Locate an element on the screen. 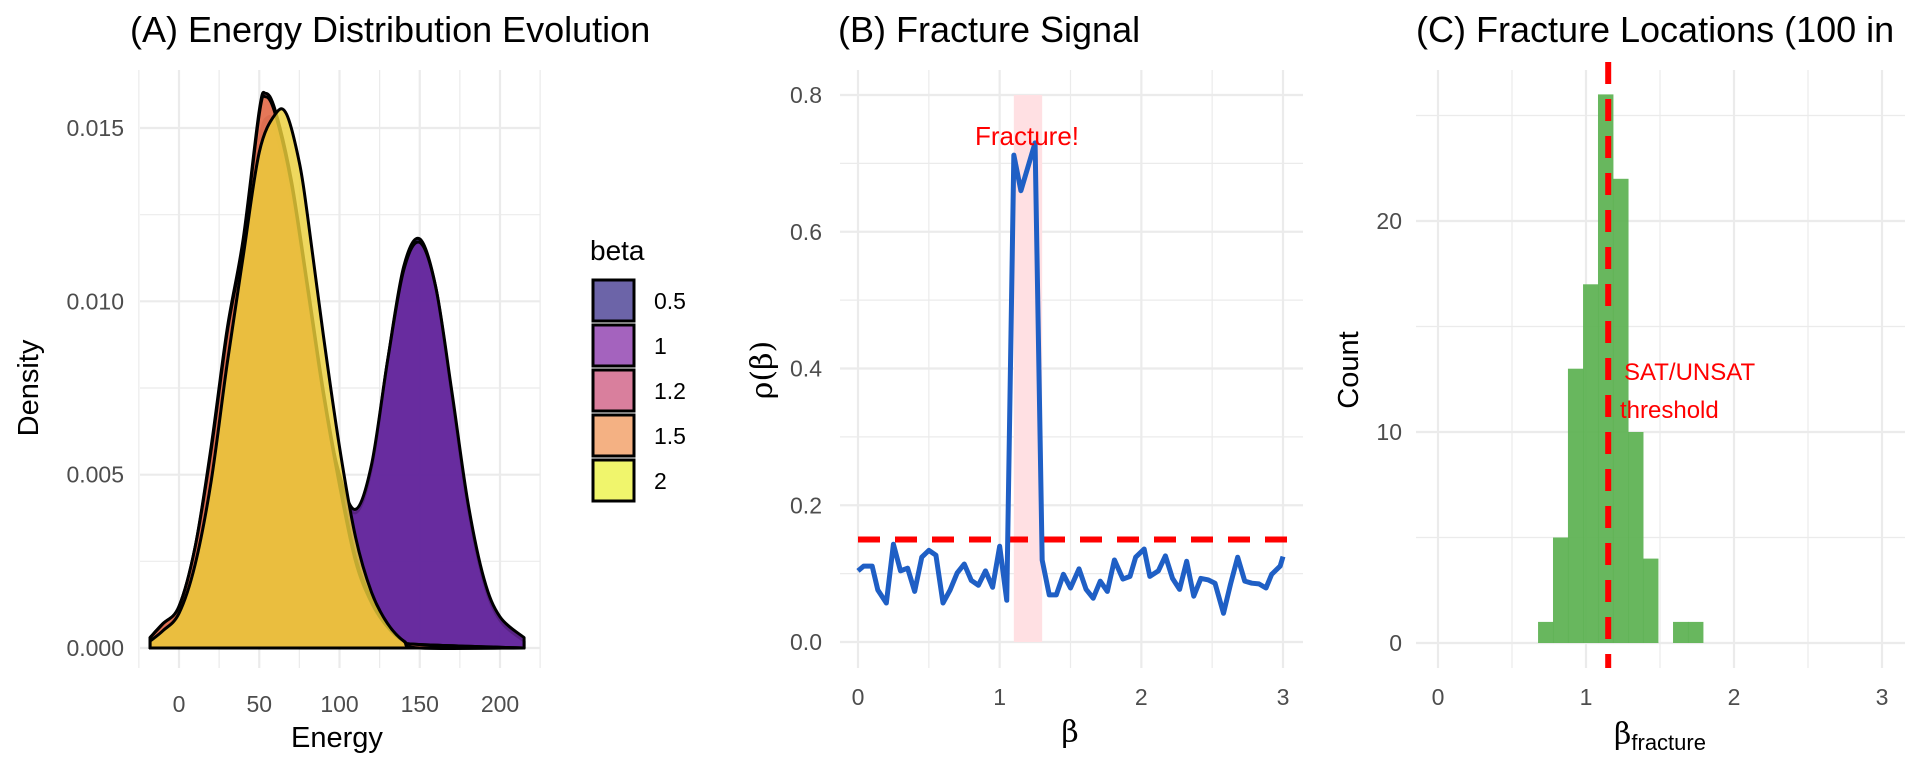  panel-c-x-label-main: β is located at coordinates (1622, 734).